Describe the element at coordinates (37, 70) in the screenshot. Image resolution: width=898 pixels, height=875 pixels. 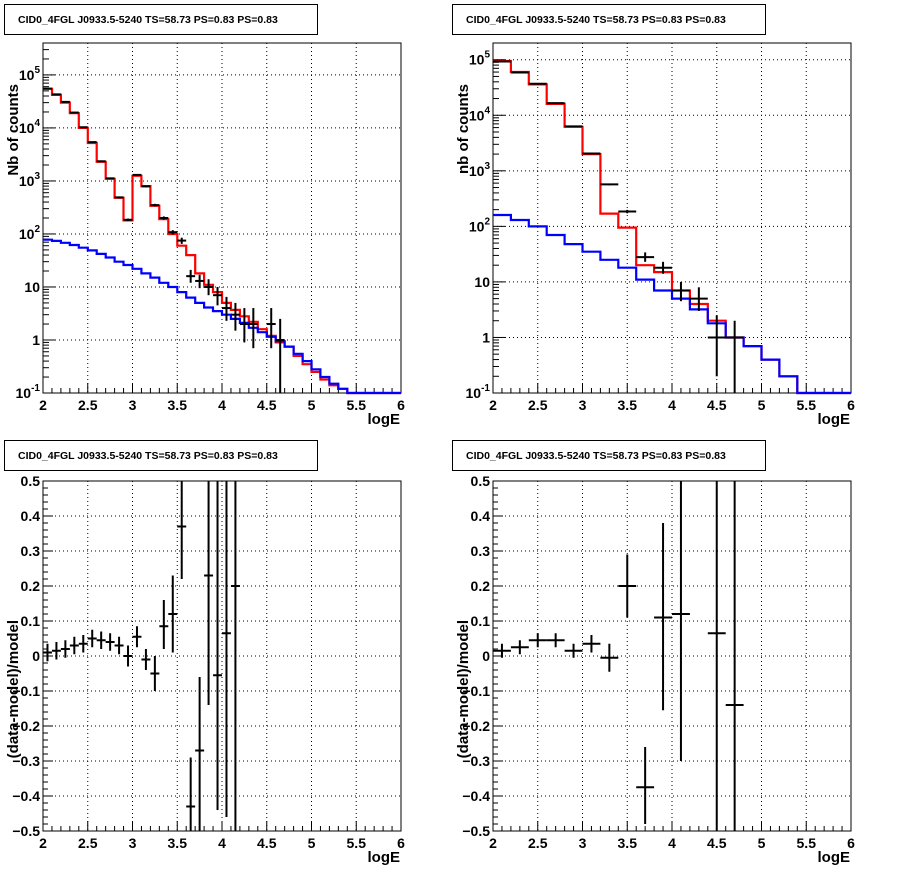
I see `y-tick-exponent: 5` at that location.